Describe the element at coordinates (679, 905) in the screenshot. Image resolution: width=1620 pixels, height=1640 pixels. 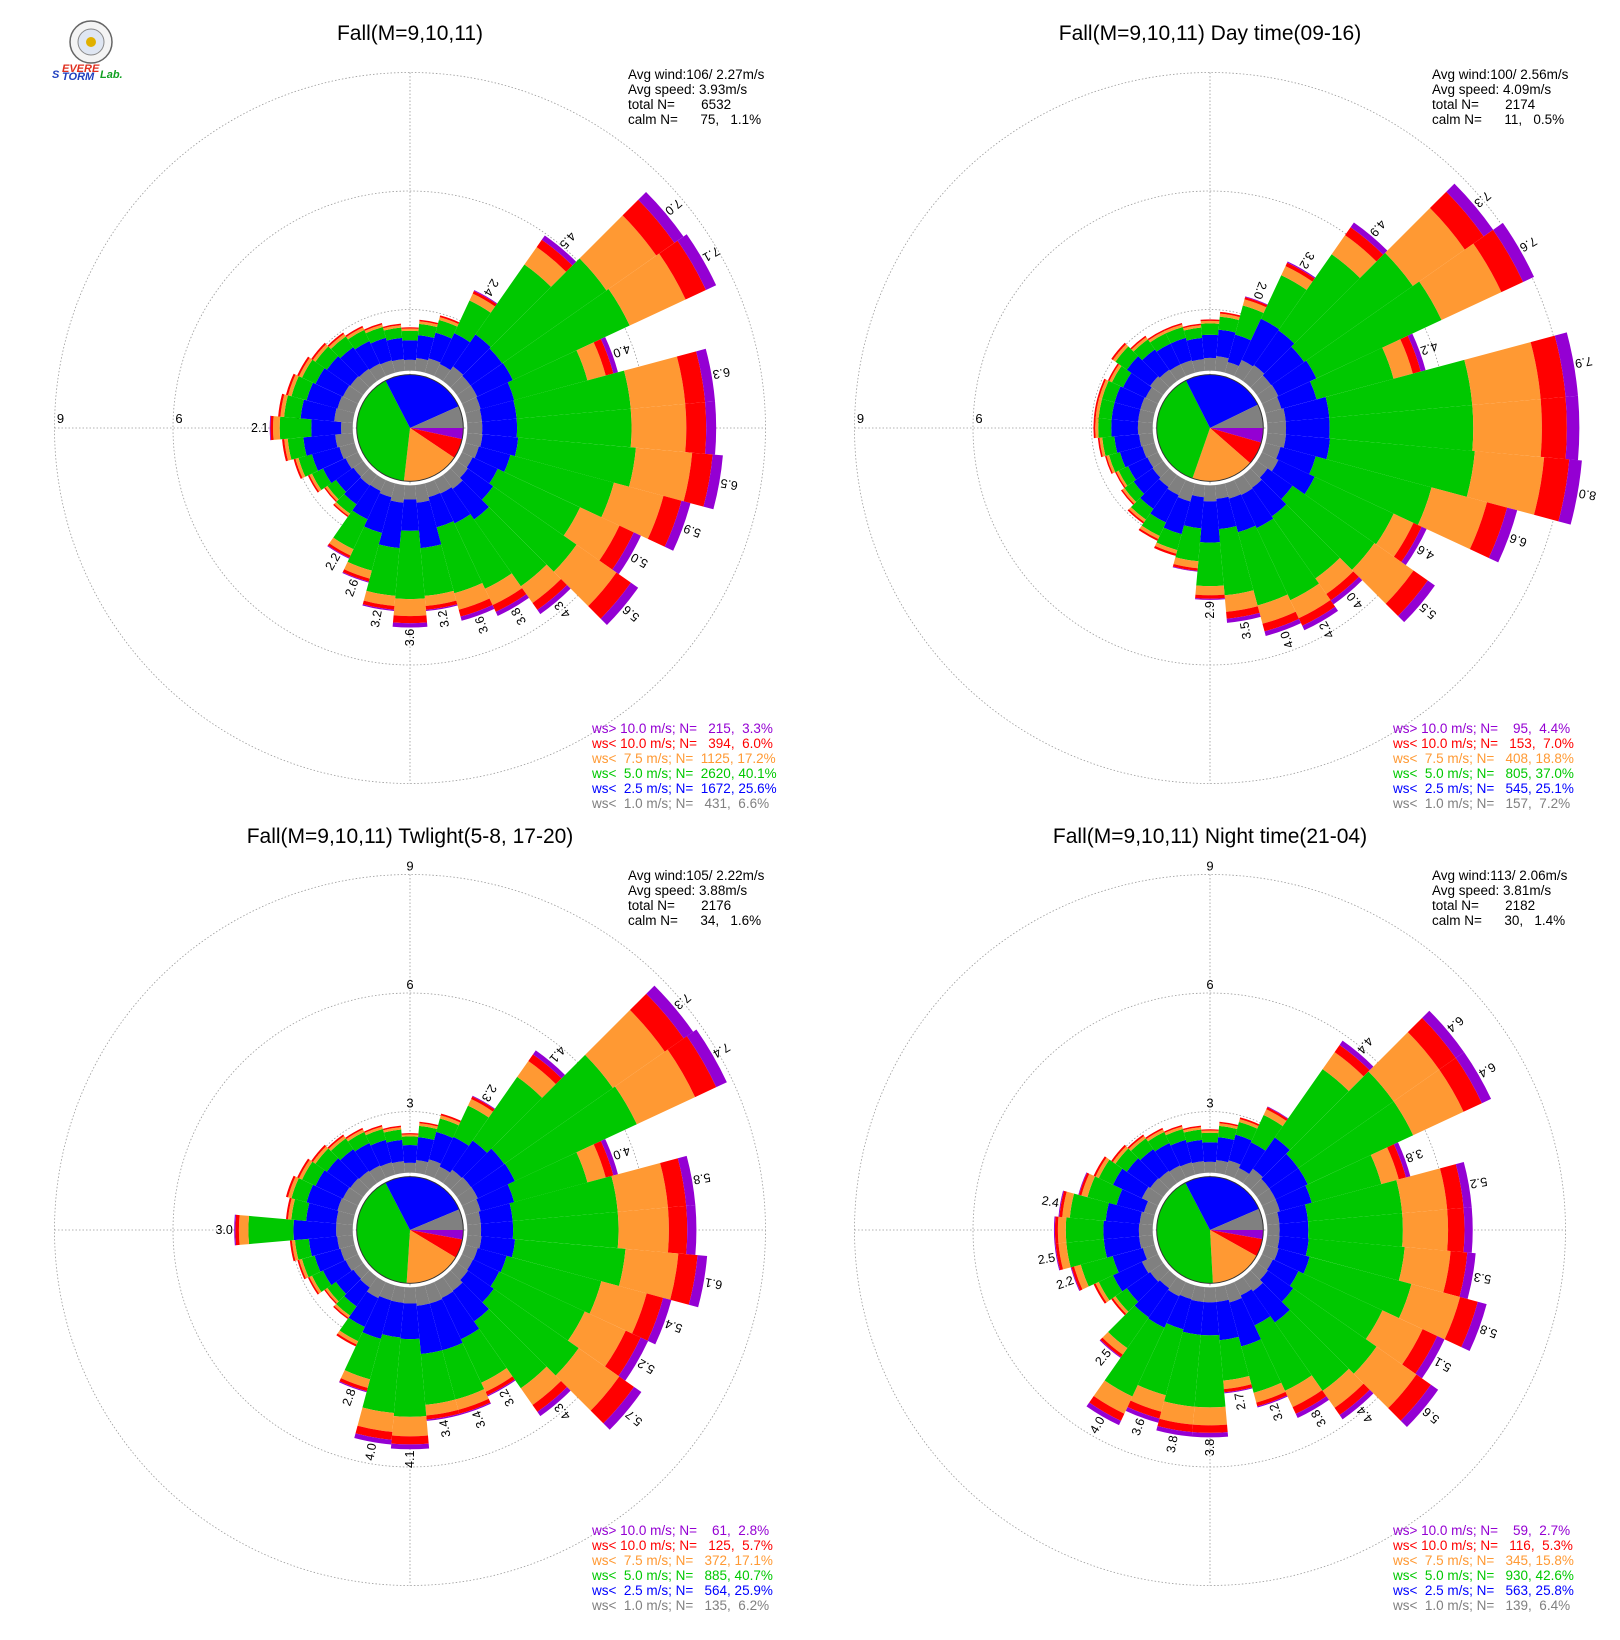
I see `total-n-text: total N= 2176` at that location.